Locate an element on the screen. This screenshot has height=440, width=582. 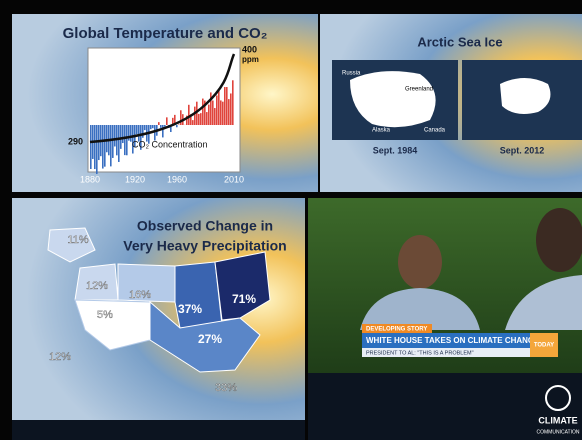
alaska is located at coordinates (71, 245).